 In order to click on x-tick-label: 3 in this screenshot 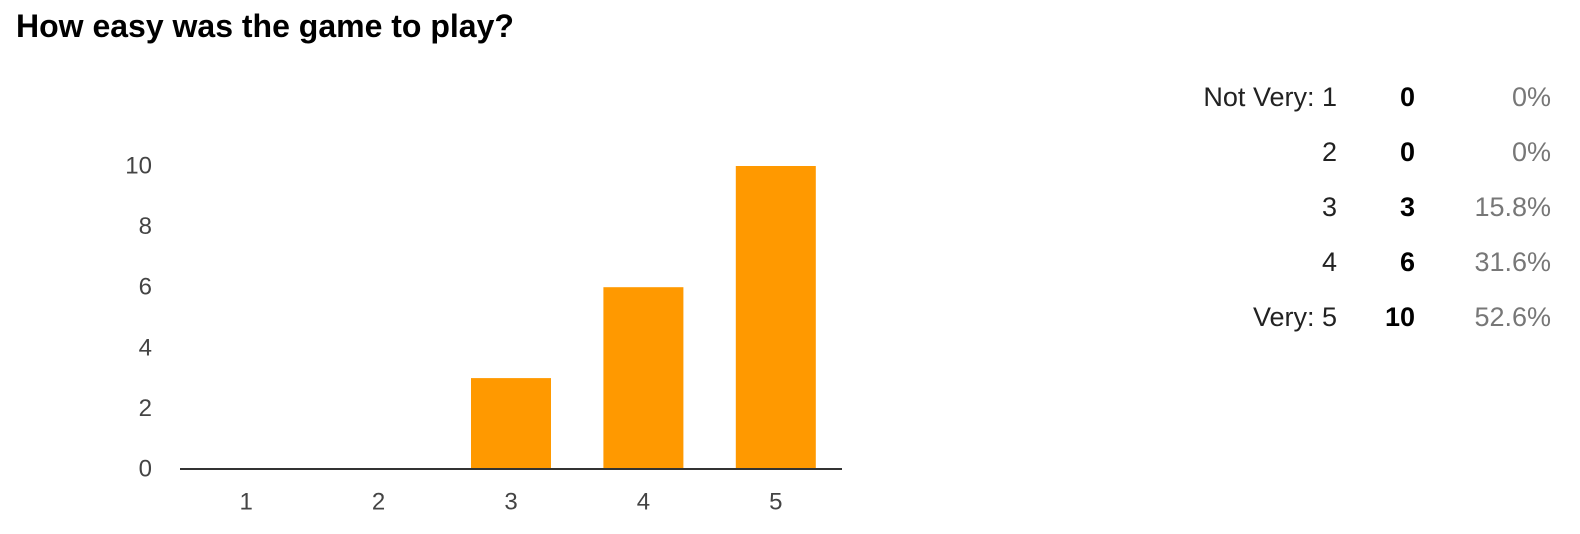, I will do `click(510, 502)`.